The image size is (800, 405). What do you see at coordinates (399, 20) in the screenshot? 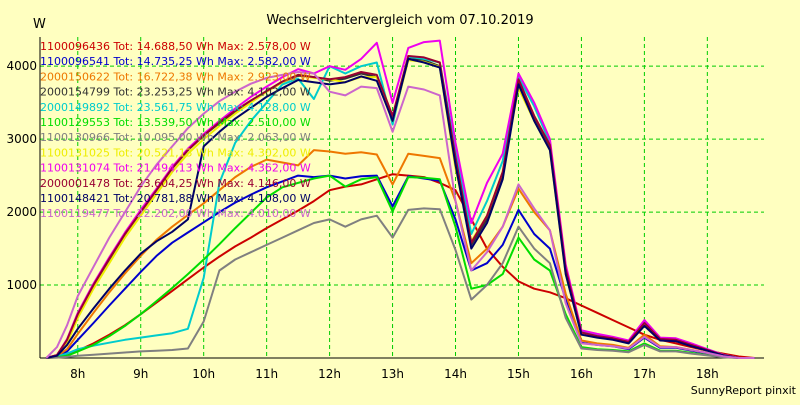
I see `chart-title: Wechselrichtervergleich vom 07.10.2019` at bounding box center [399, 20].